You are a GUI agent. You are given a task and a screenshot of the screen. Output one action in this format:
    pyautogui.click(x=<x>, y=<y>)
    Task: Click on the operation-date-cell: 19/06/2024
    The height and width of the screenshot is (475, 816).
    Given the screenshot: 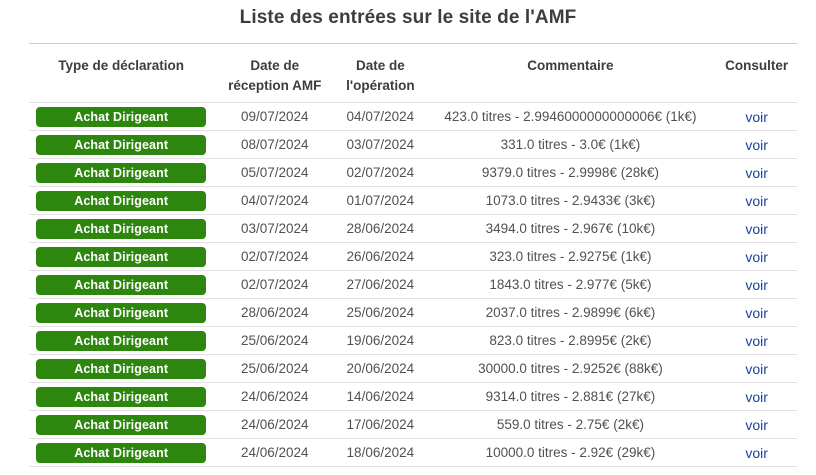 What is the action you would take?
    pyautogui.click(x=380, y=340)
    